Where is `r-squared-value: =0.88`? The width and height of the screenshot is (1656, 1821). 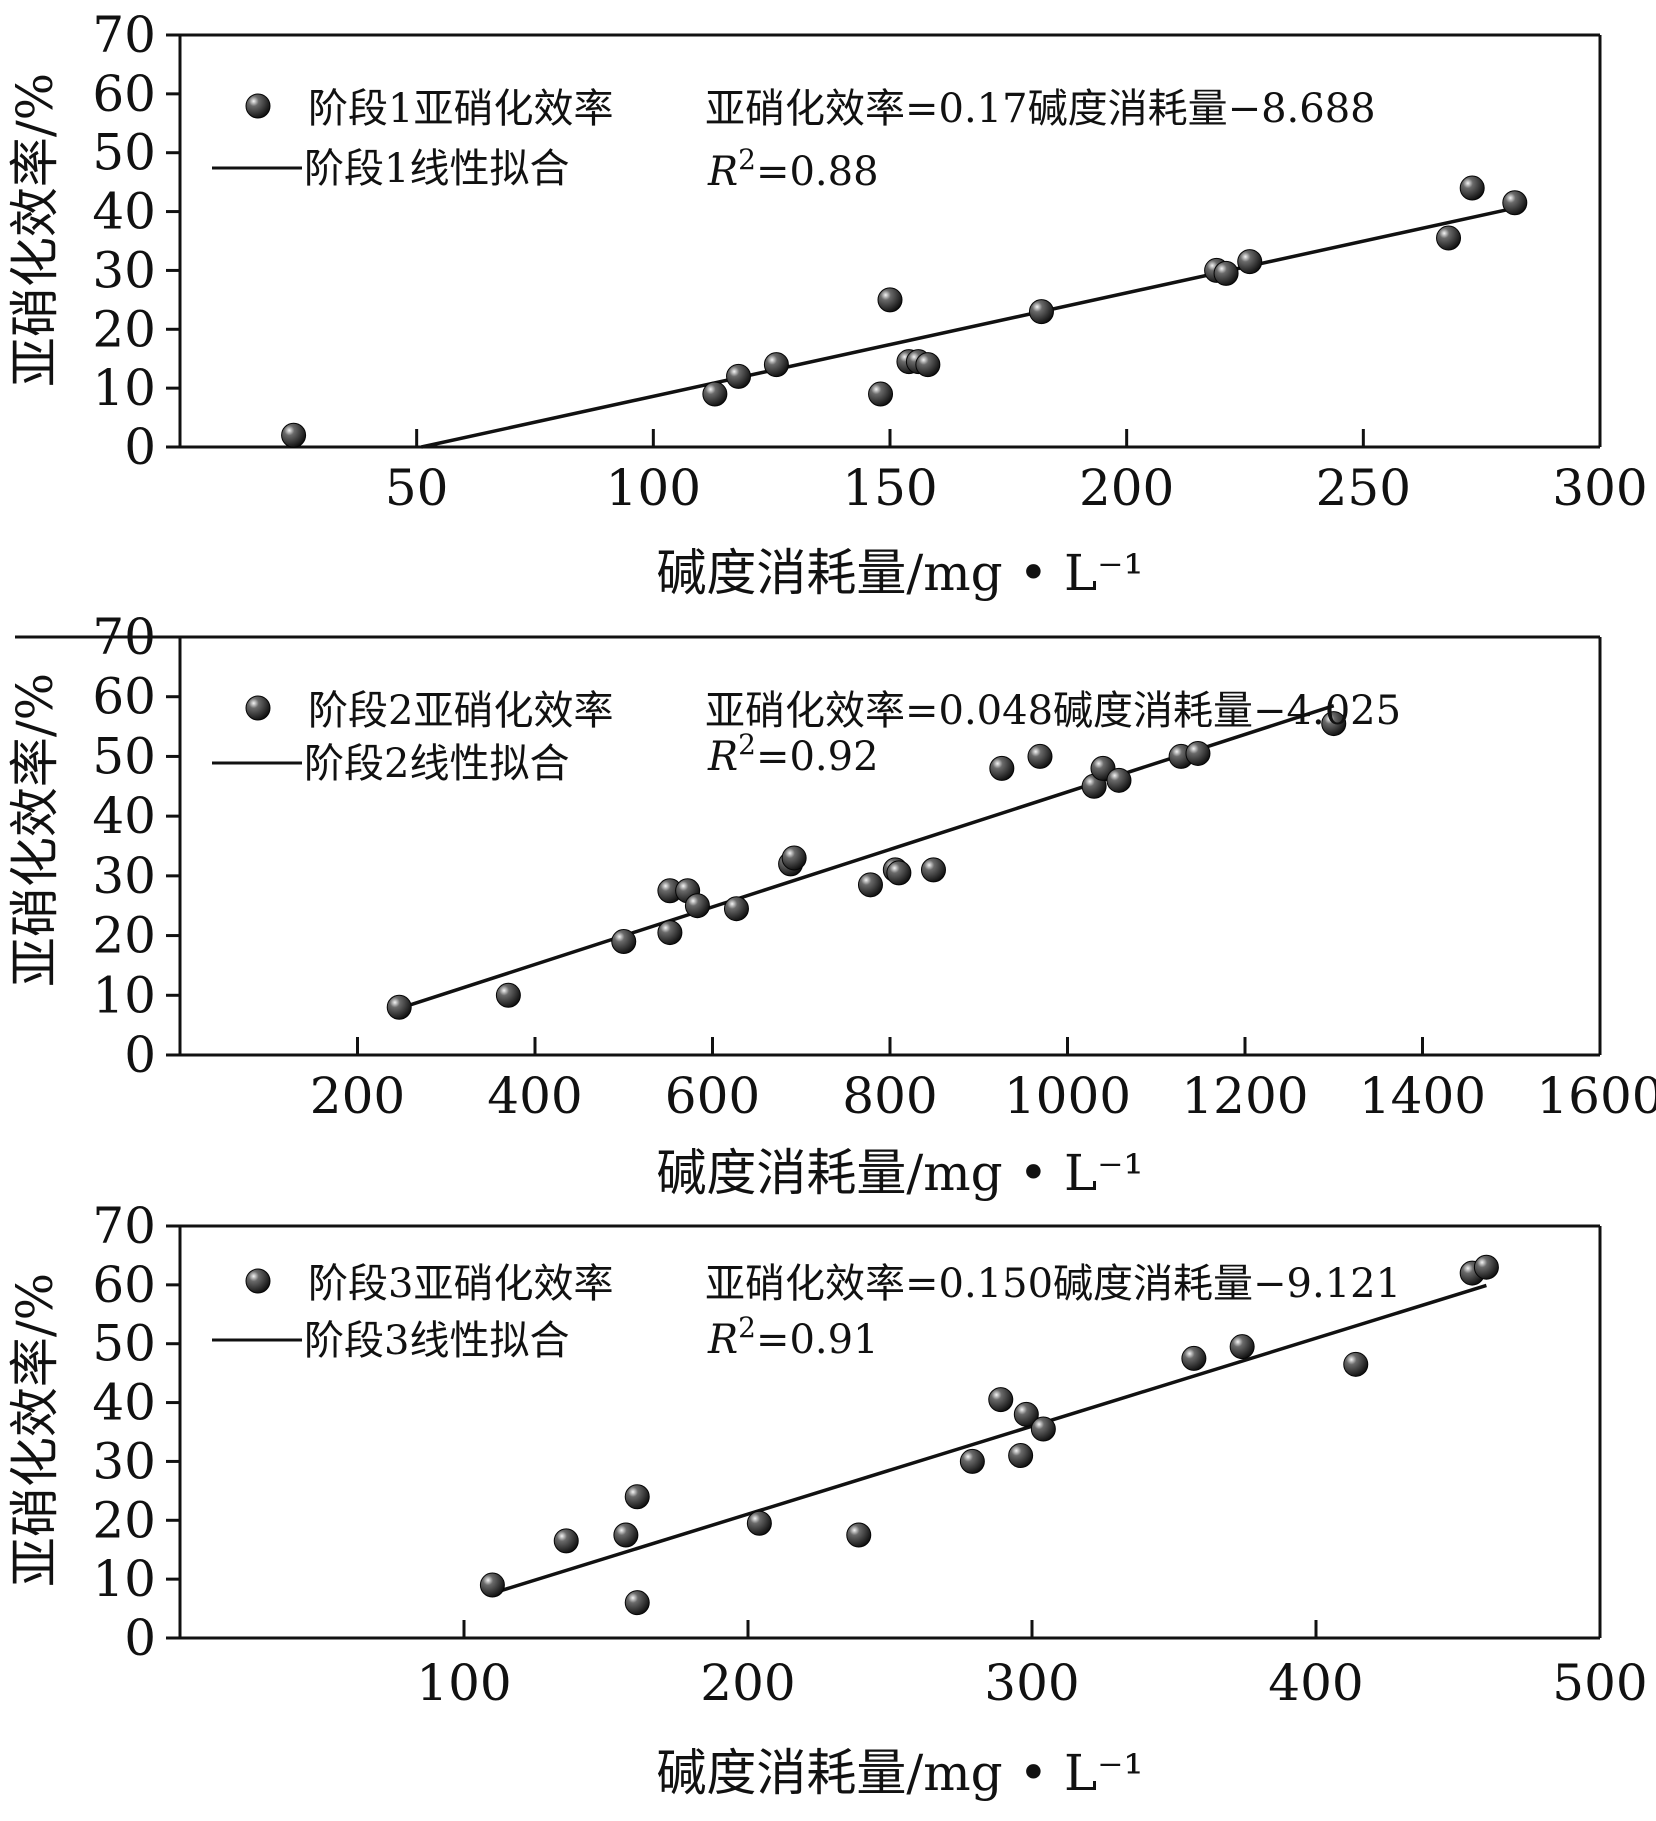
r-squared-value: =0.88 is located at coordinates (817, 172).